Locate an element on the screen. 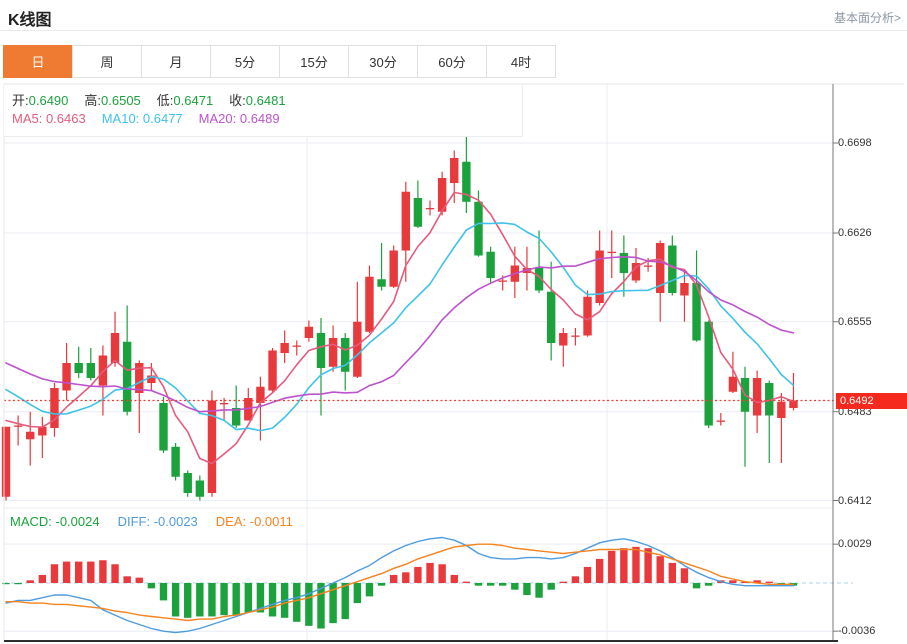 The image size is (907, 644). y-axis-label: 0.0029 is located at coordinates (855, 544).